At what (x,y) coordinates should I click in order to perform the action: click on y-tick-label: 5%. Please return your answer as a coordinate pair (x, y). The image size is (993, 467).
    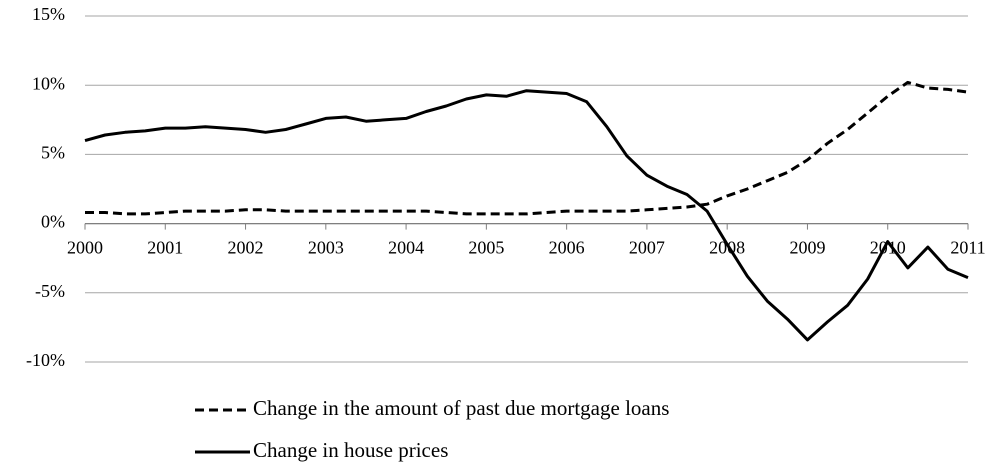
    Looking at the image, I should click on (53, 153).